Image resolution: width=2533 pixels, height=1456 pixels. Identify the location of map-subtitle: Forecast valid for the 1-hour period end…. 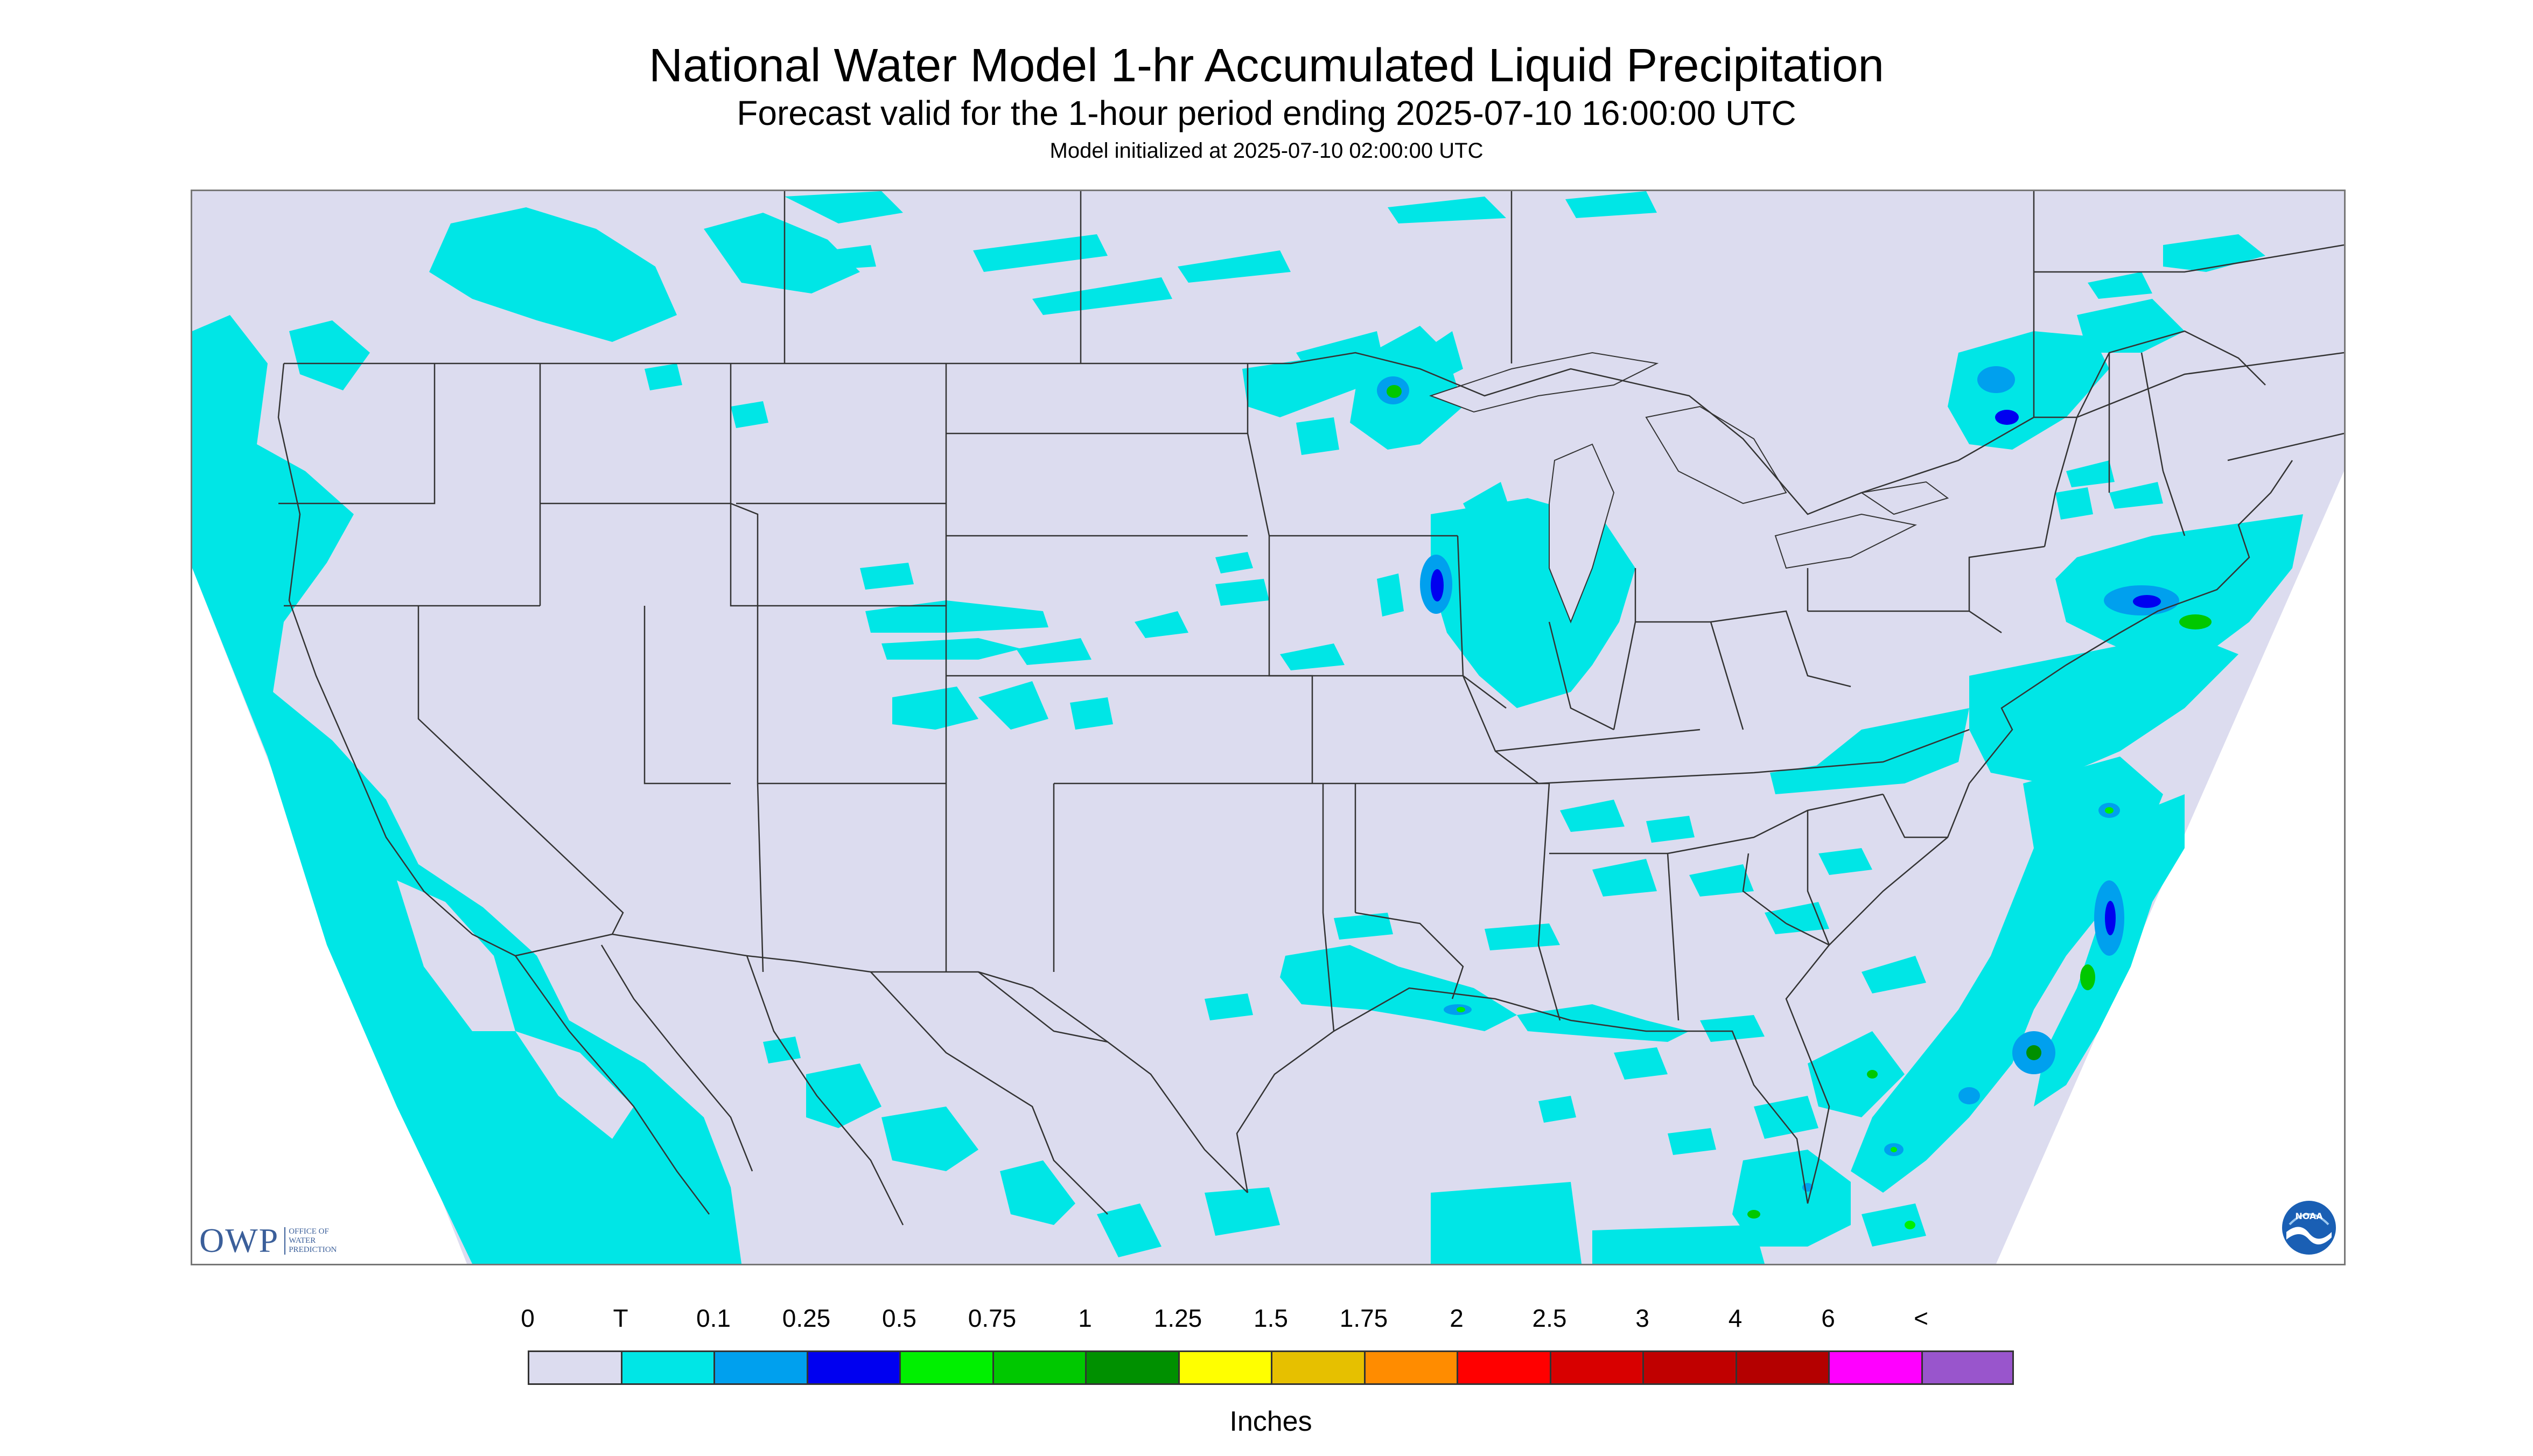
(1266, 113).